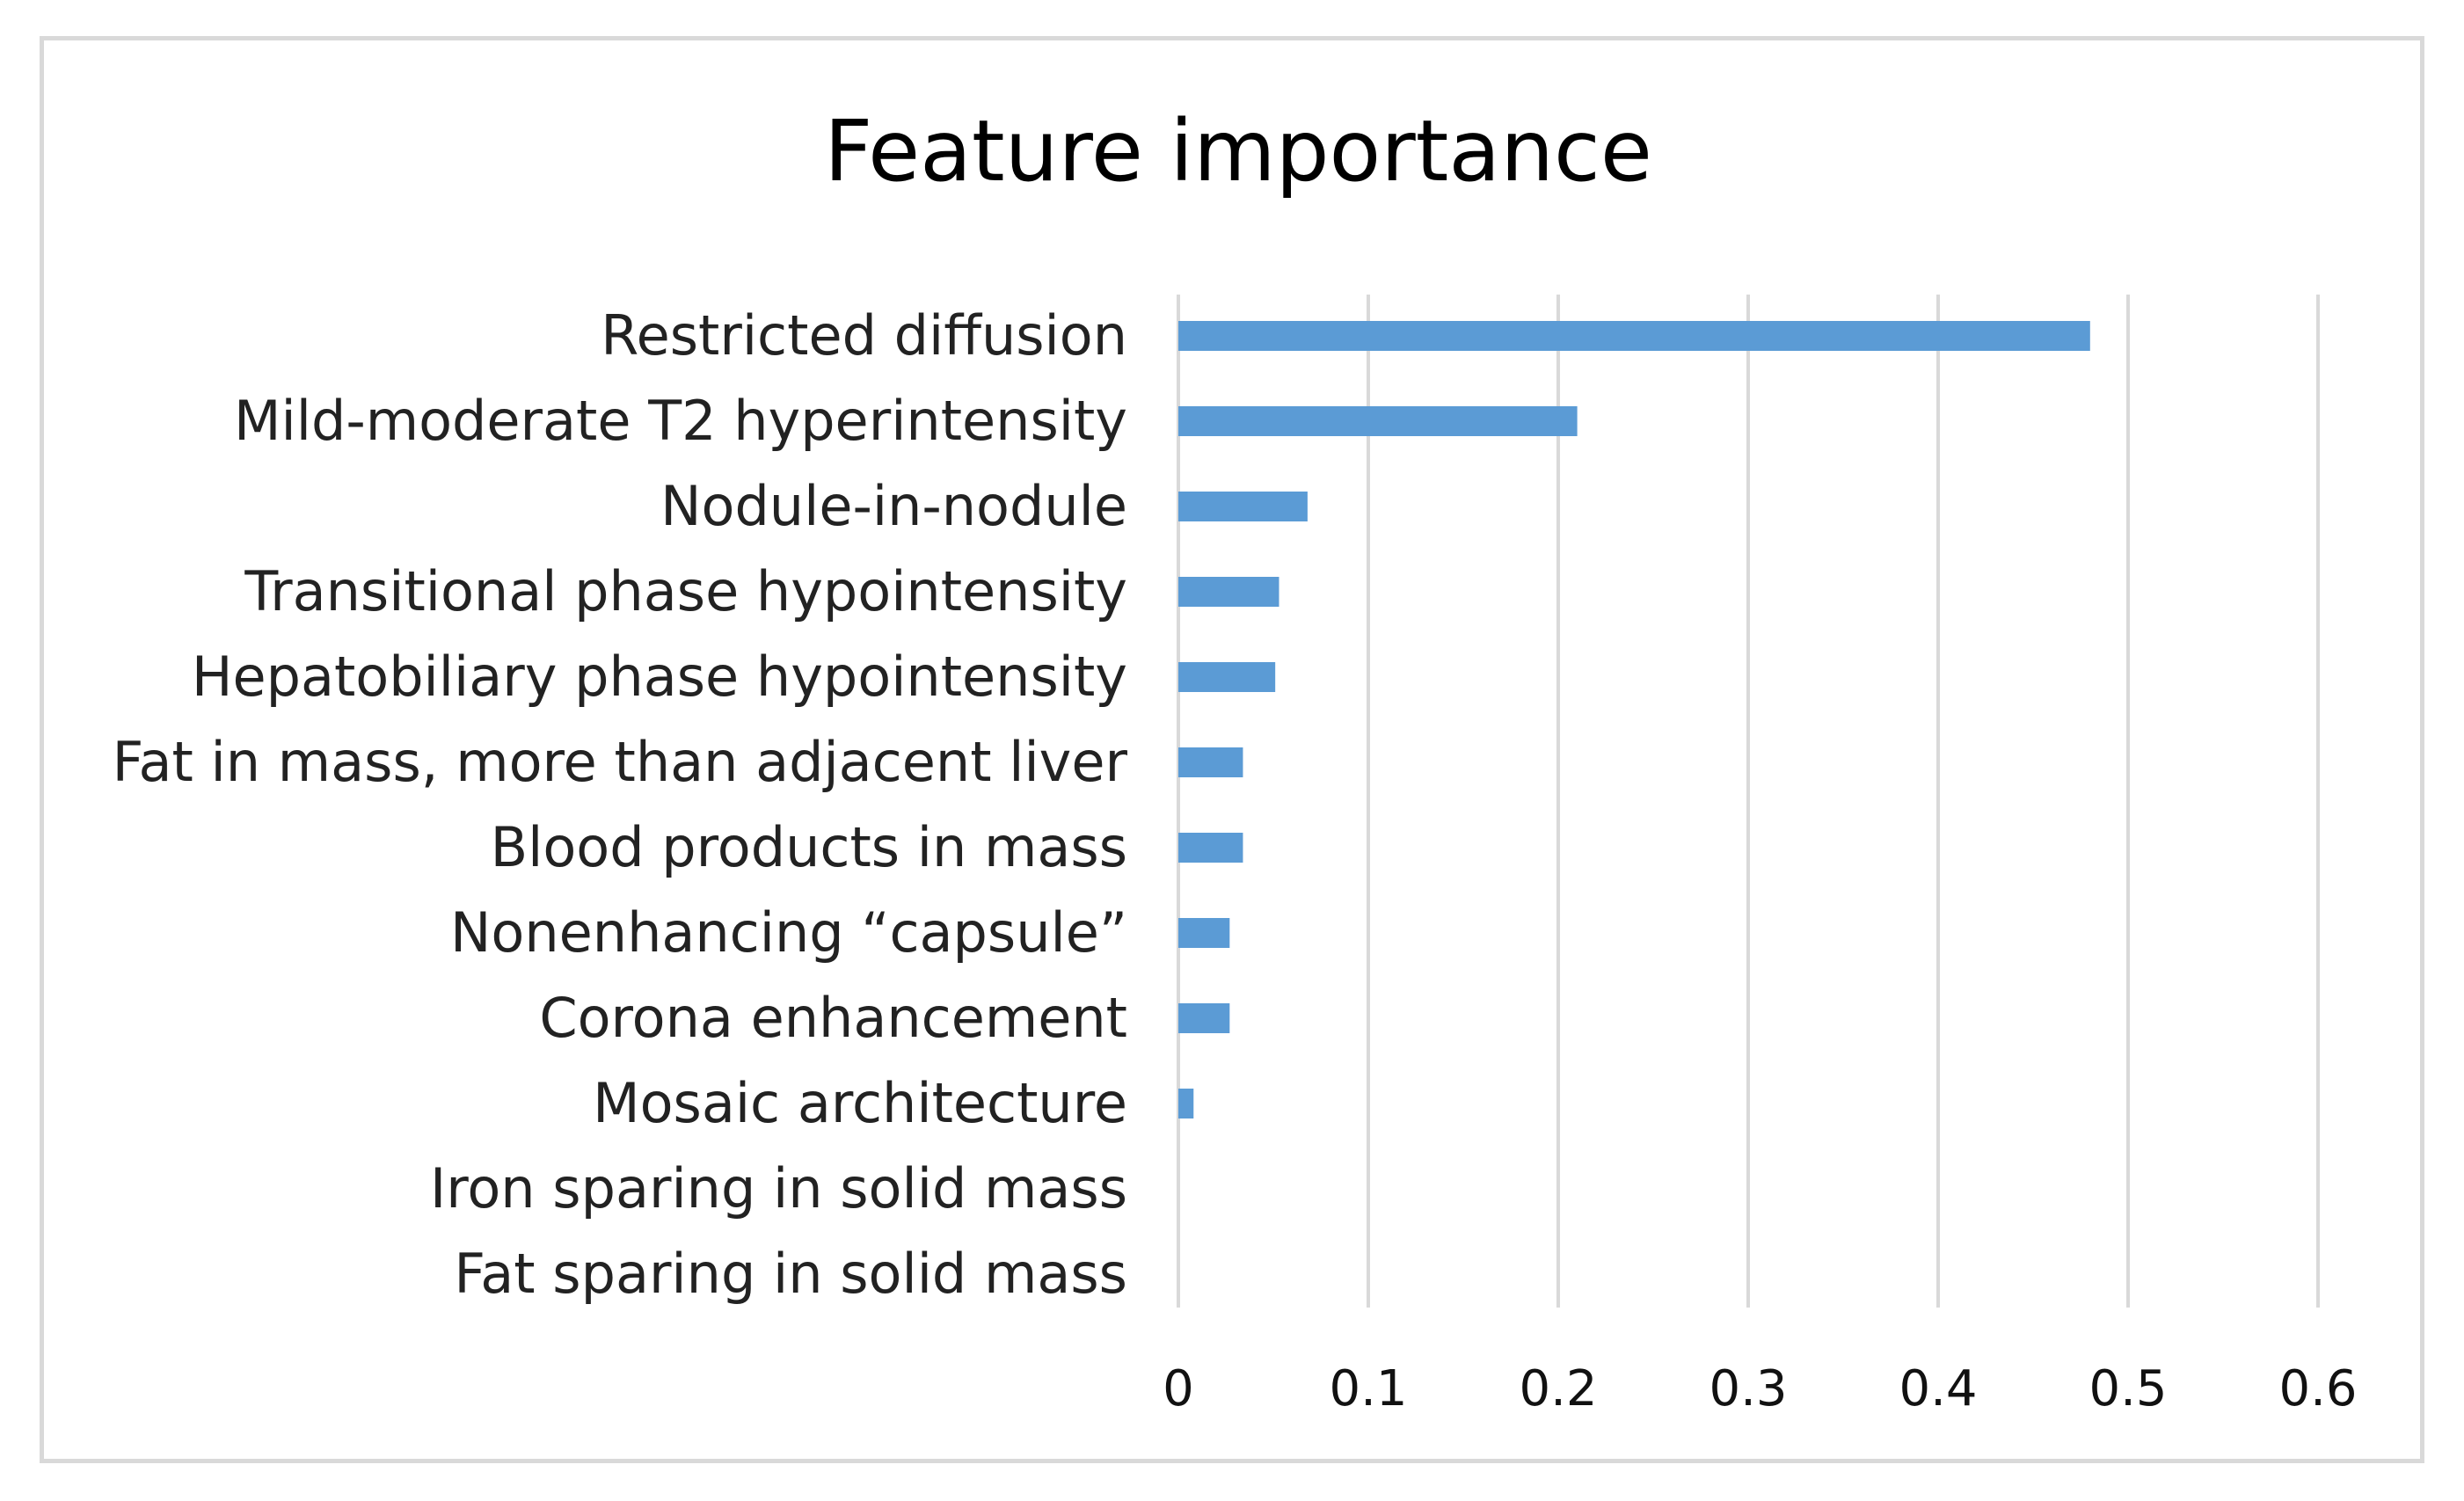 The height and width of the screenshot is (1501, 2464). Describe the element at coordinates (779, 1188) in the screenshot. I see `category-label-10: Iron sparing in solid mass` at that location.